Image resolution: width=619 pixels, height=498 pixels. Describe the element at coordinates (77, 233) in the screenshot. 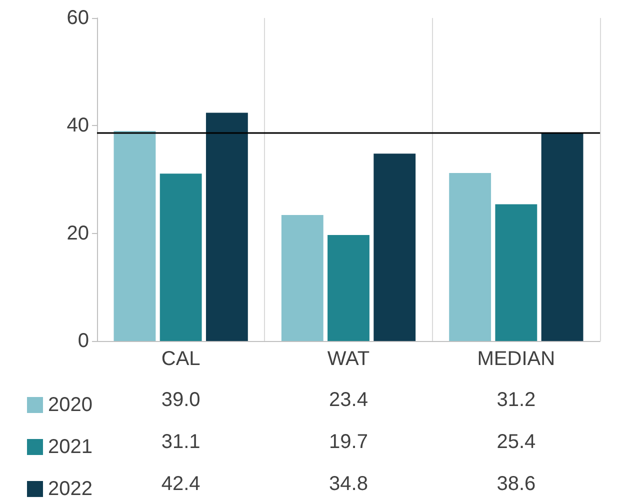

I see `y-tick-label: 20` at that location.